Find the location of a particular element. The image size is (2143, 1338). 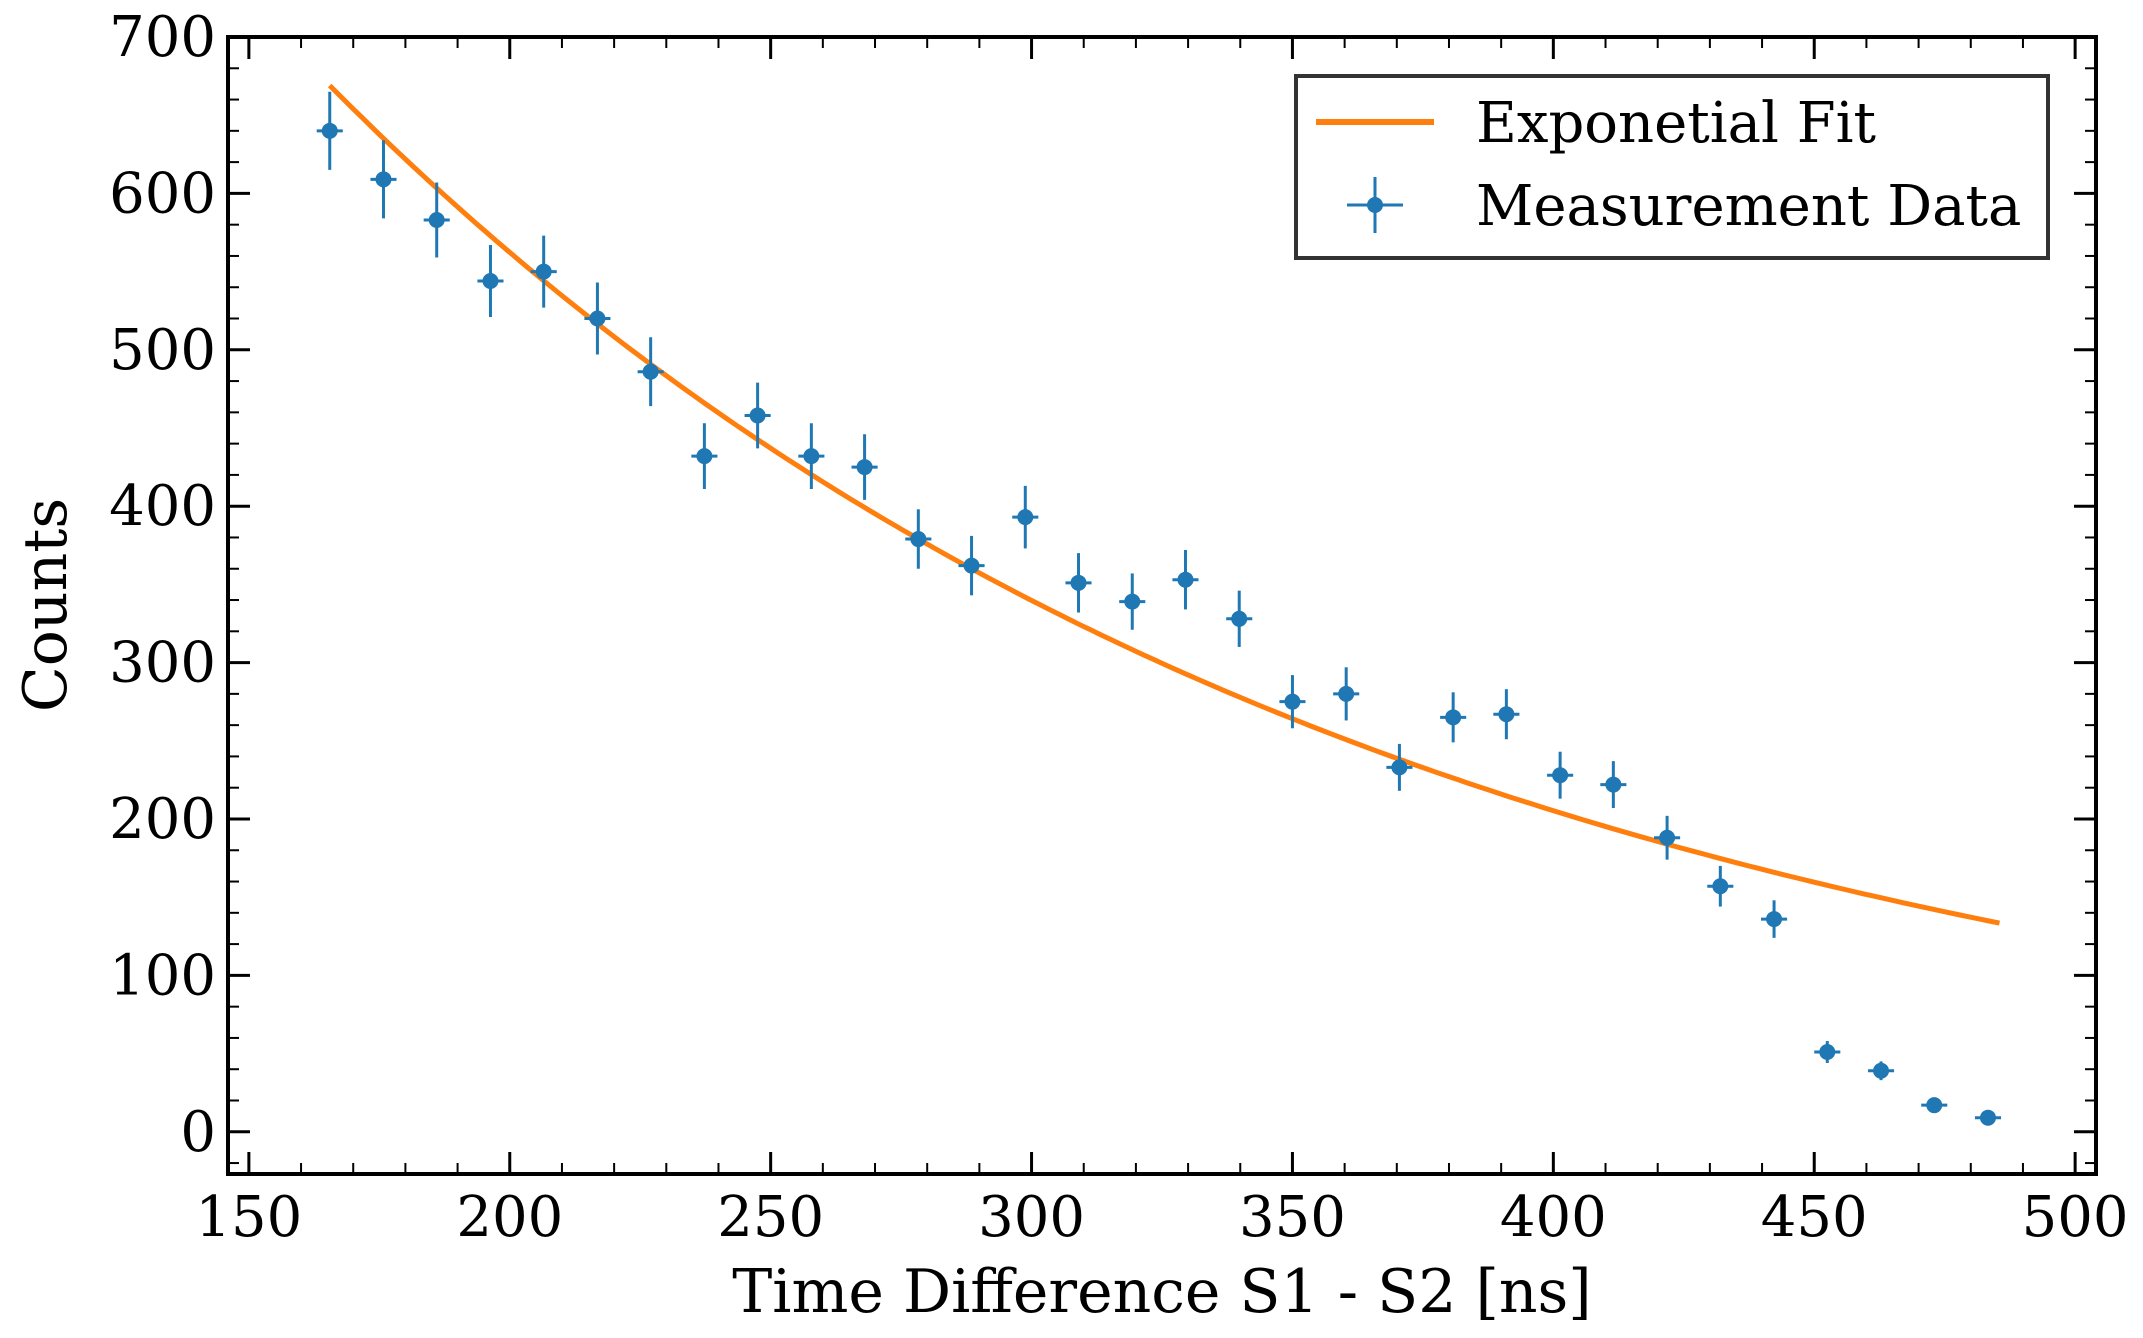

x-tick-label: 250 is located at coordinates (770, 1217).